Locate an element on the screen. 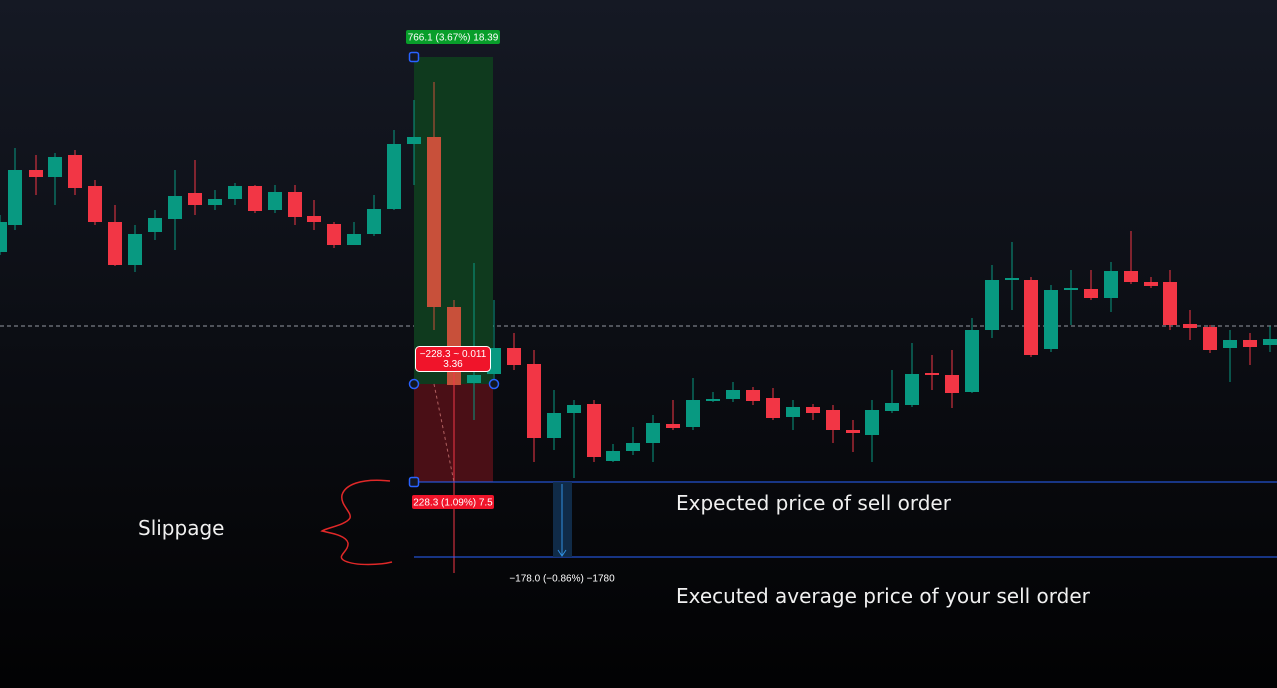 Image resolution: width=1277 pixels, height=688 pixels. slippage-brace is located at coordinates (356, 522).